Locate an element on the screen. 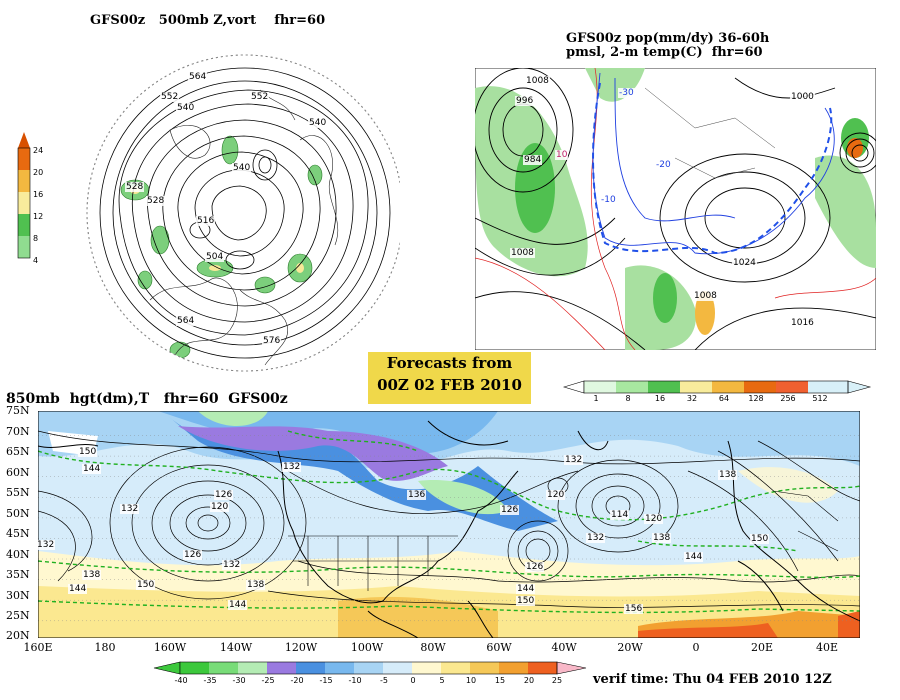 The width and height of the screenshot is (900, 700). colorbar-tick: 1 is located at coordinates (596, 398).